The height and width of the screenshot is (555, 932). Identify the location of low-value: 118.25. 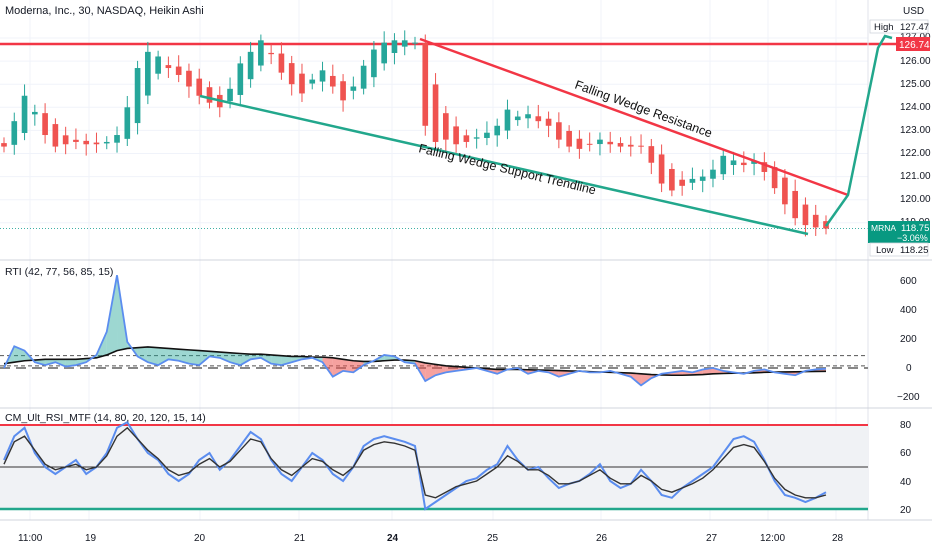
(914, 250).